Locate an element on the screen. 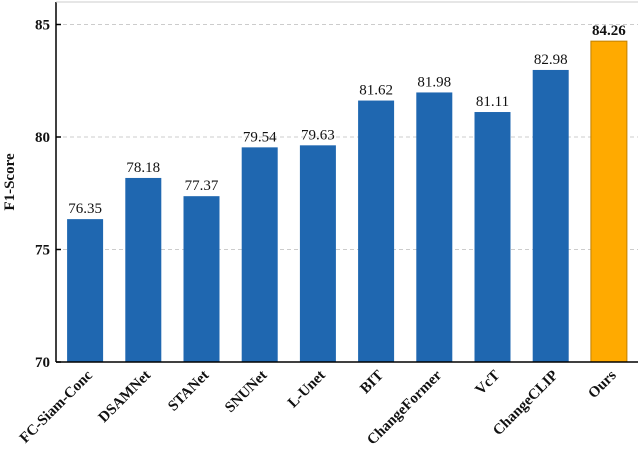  y-tick-label: 80 is located at coordinates (42, 138).